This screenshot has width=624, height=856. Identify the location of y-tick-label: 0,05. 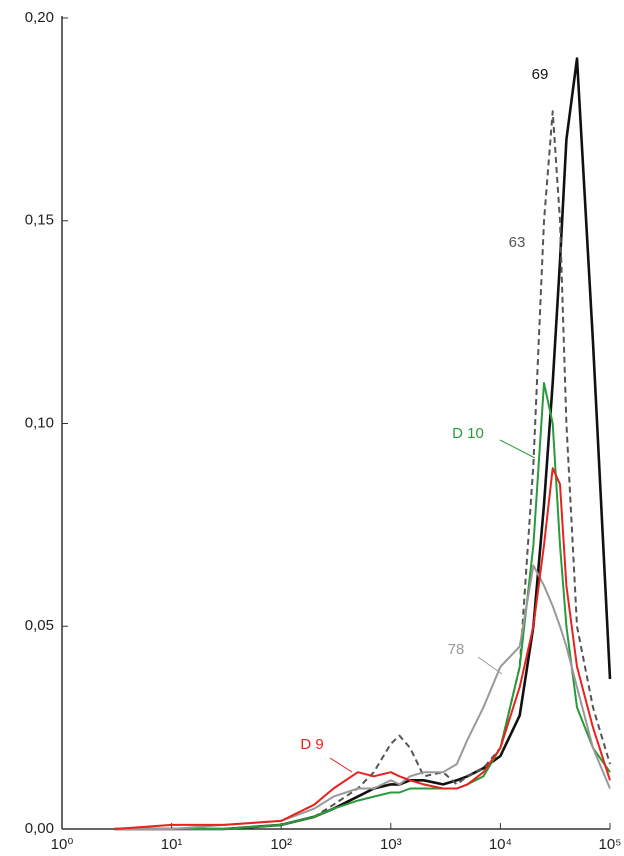
(39, 625).